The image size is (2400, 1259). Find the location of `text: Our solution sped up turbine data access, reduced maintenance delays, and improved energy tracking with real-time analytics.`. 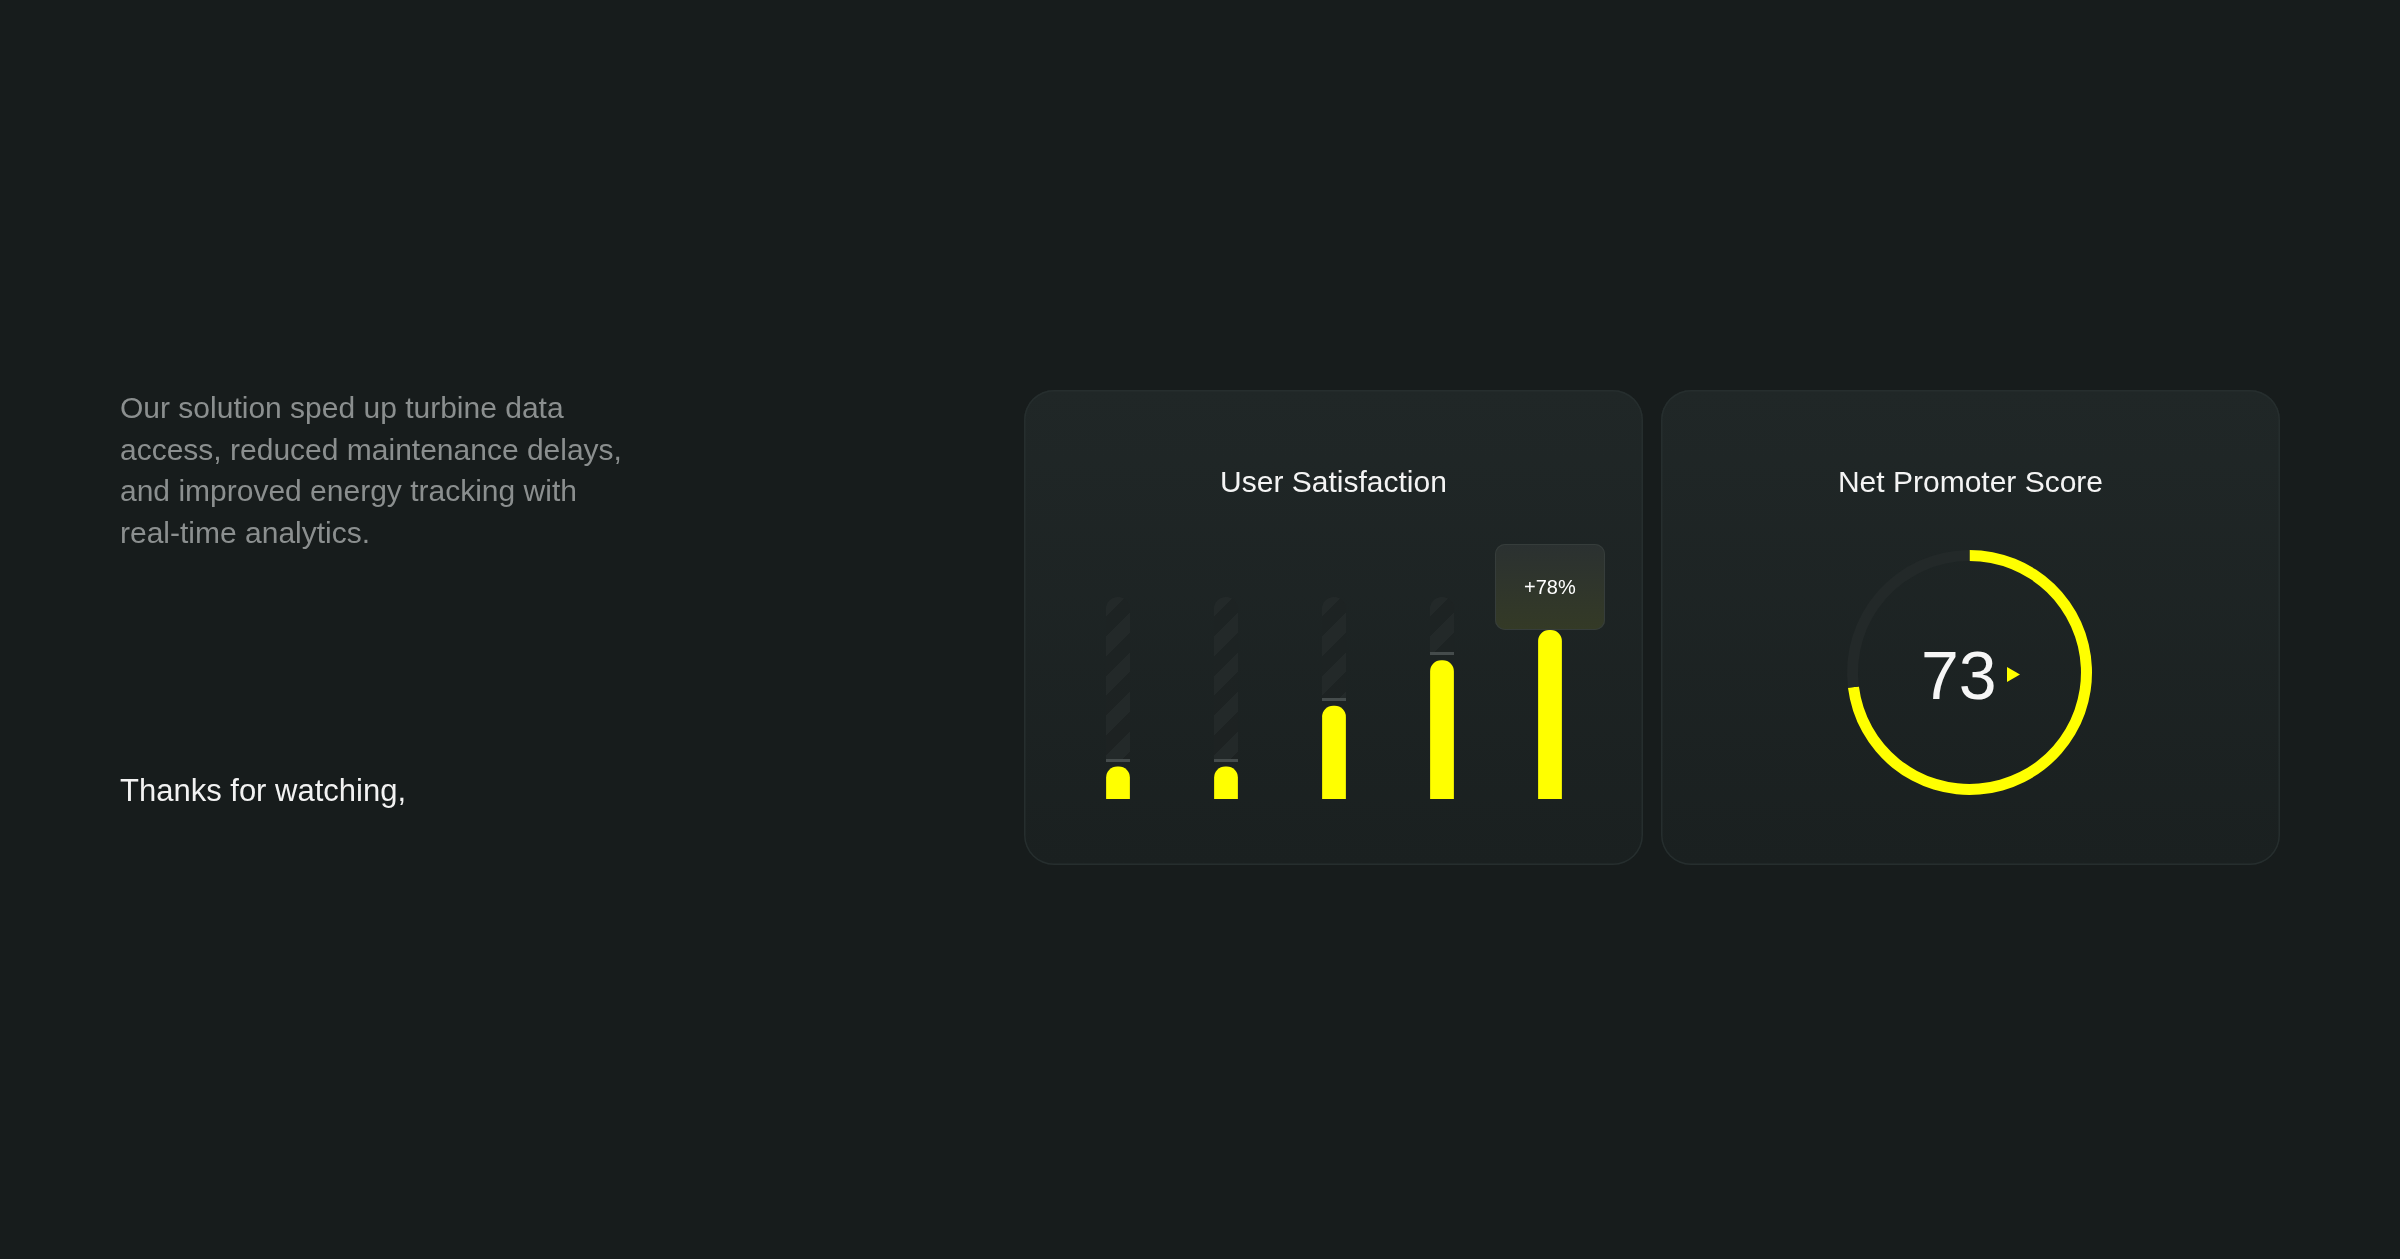

text: Our solution sped up turbine data access, reduced maintenance delays, and improved energy tracking with real-time analytics. is located at coordinates (371, 470).